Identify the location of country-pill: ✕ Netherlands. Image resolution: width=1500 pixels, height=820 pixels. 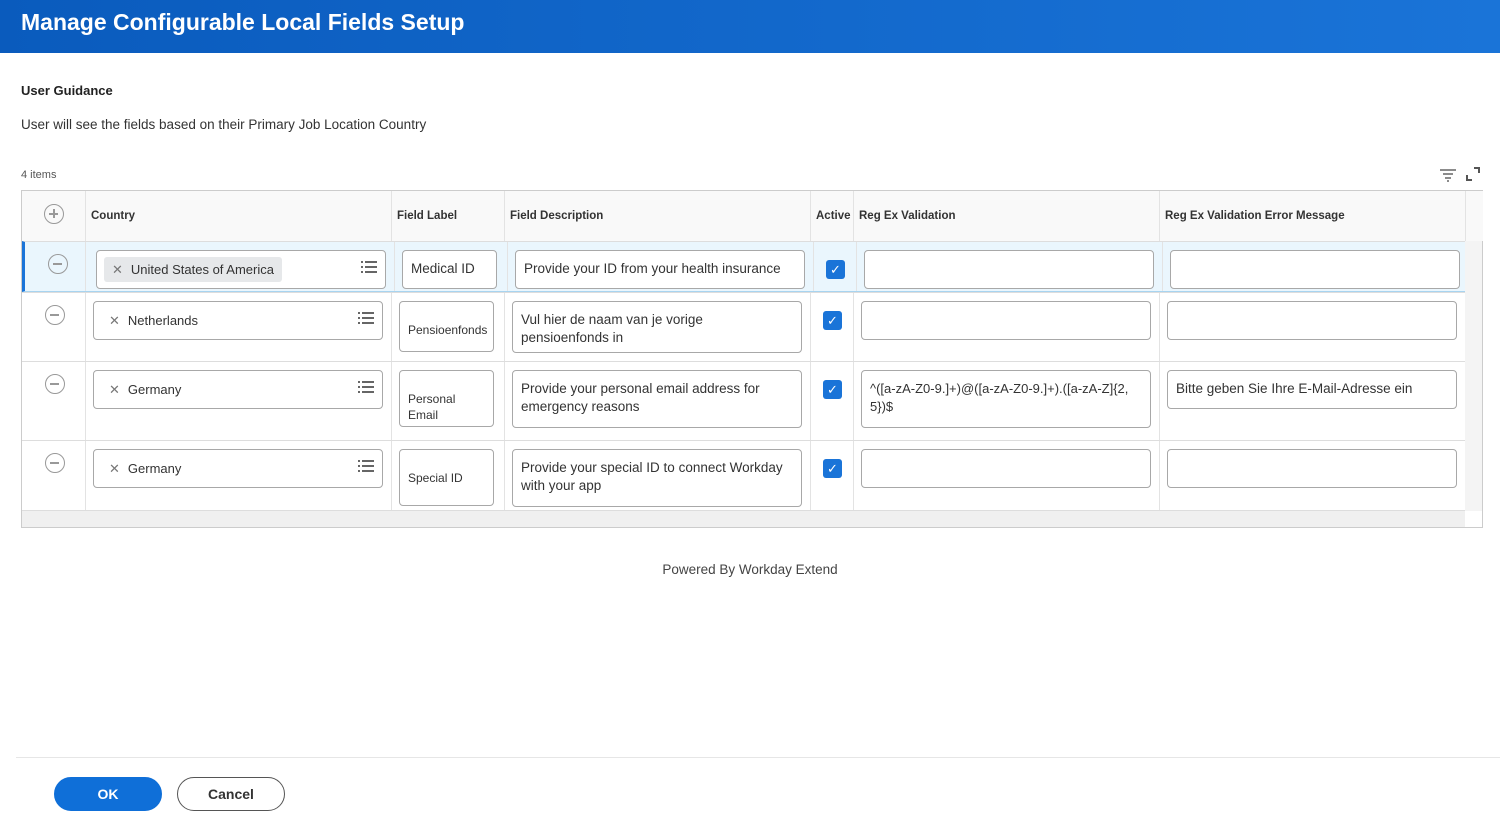
(153, 320).